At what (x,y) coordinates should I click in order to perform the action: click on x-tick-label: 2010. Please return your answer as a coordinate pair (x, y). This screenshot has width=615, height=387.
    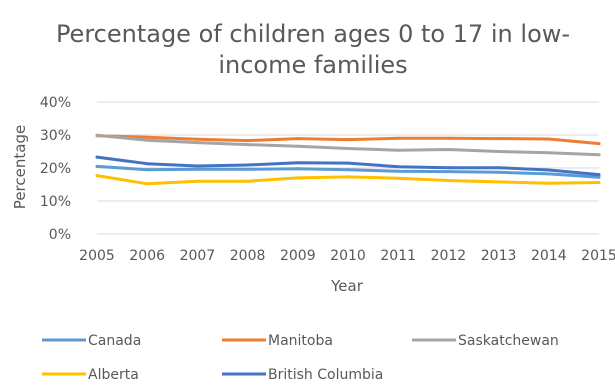
    Looking at the image, I should click on (348, 256).